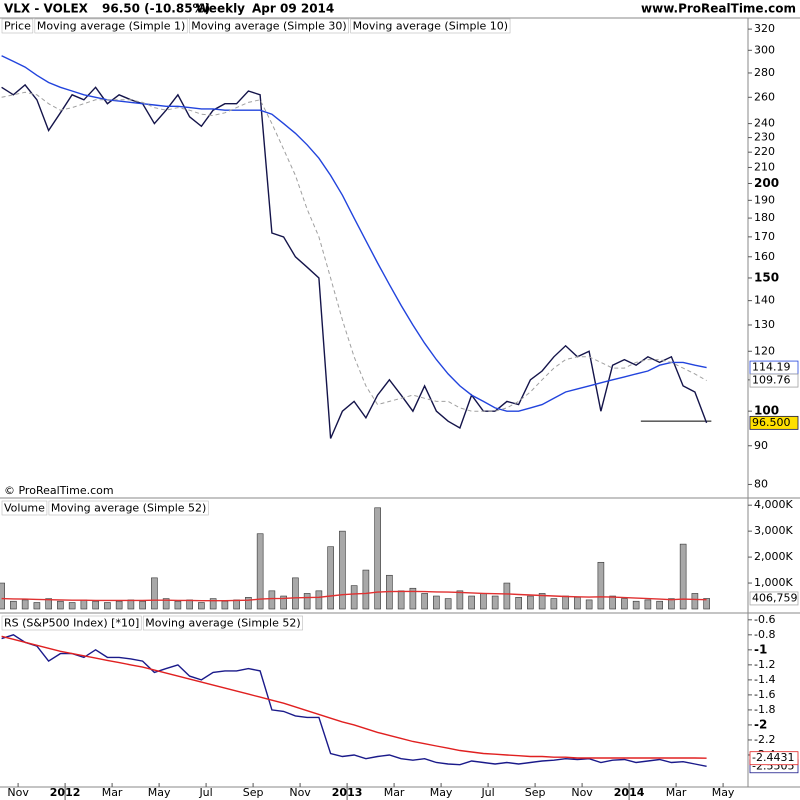 Image resolution: width=800 pixels, height=800 pixels. I want to click on y-tick-label: 210, so click(764, 166).